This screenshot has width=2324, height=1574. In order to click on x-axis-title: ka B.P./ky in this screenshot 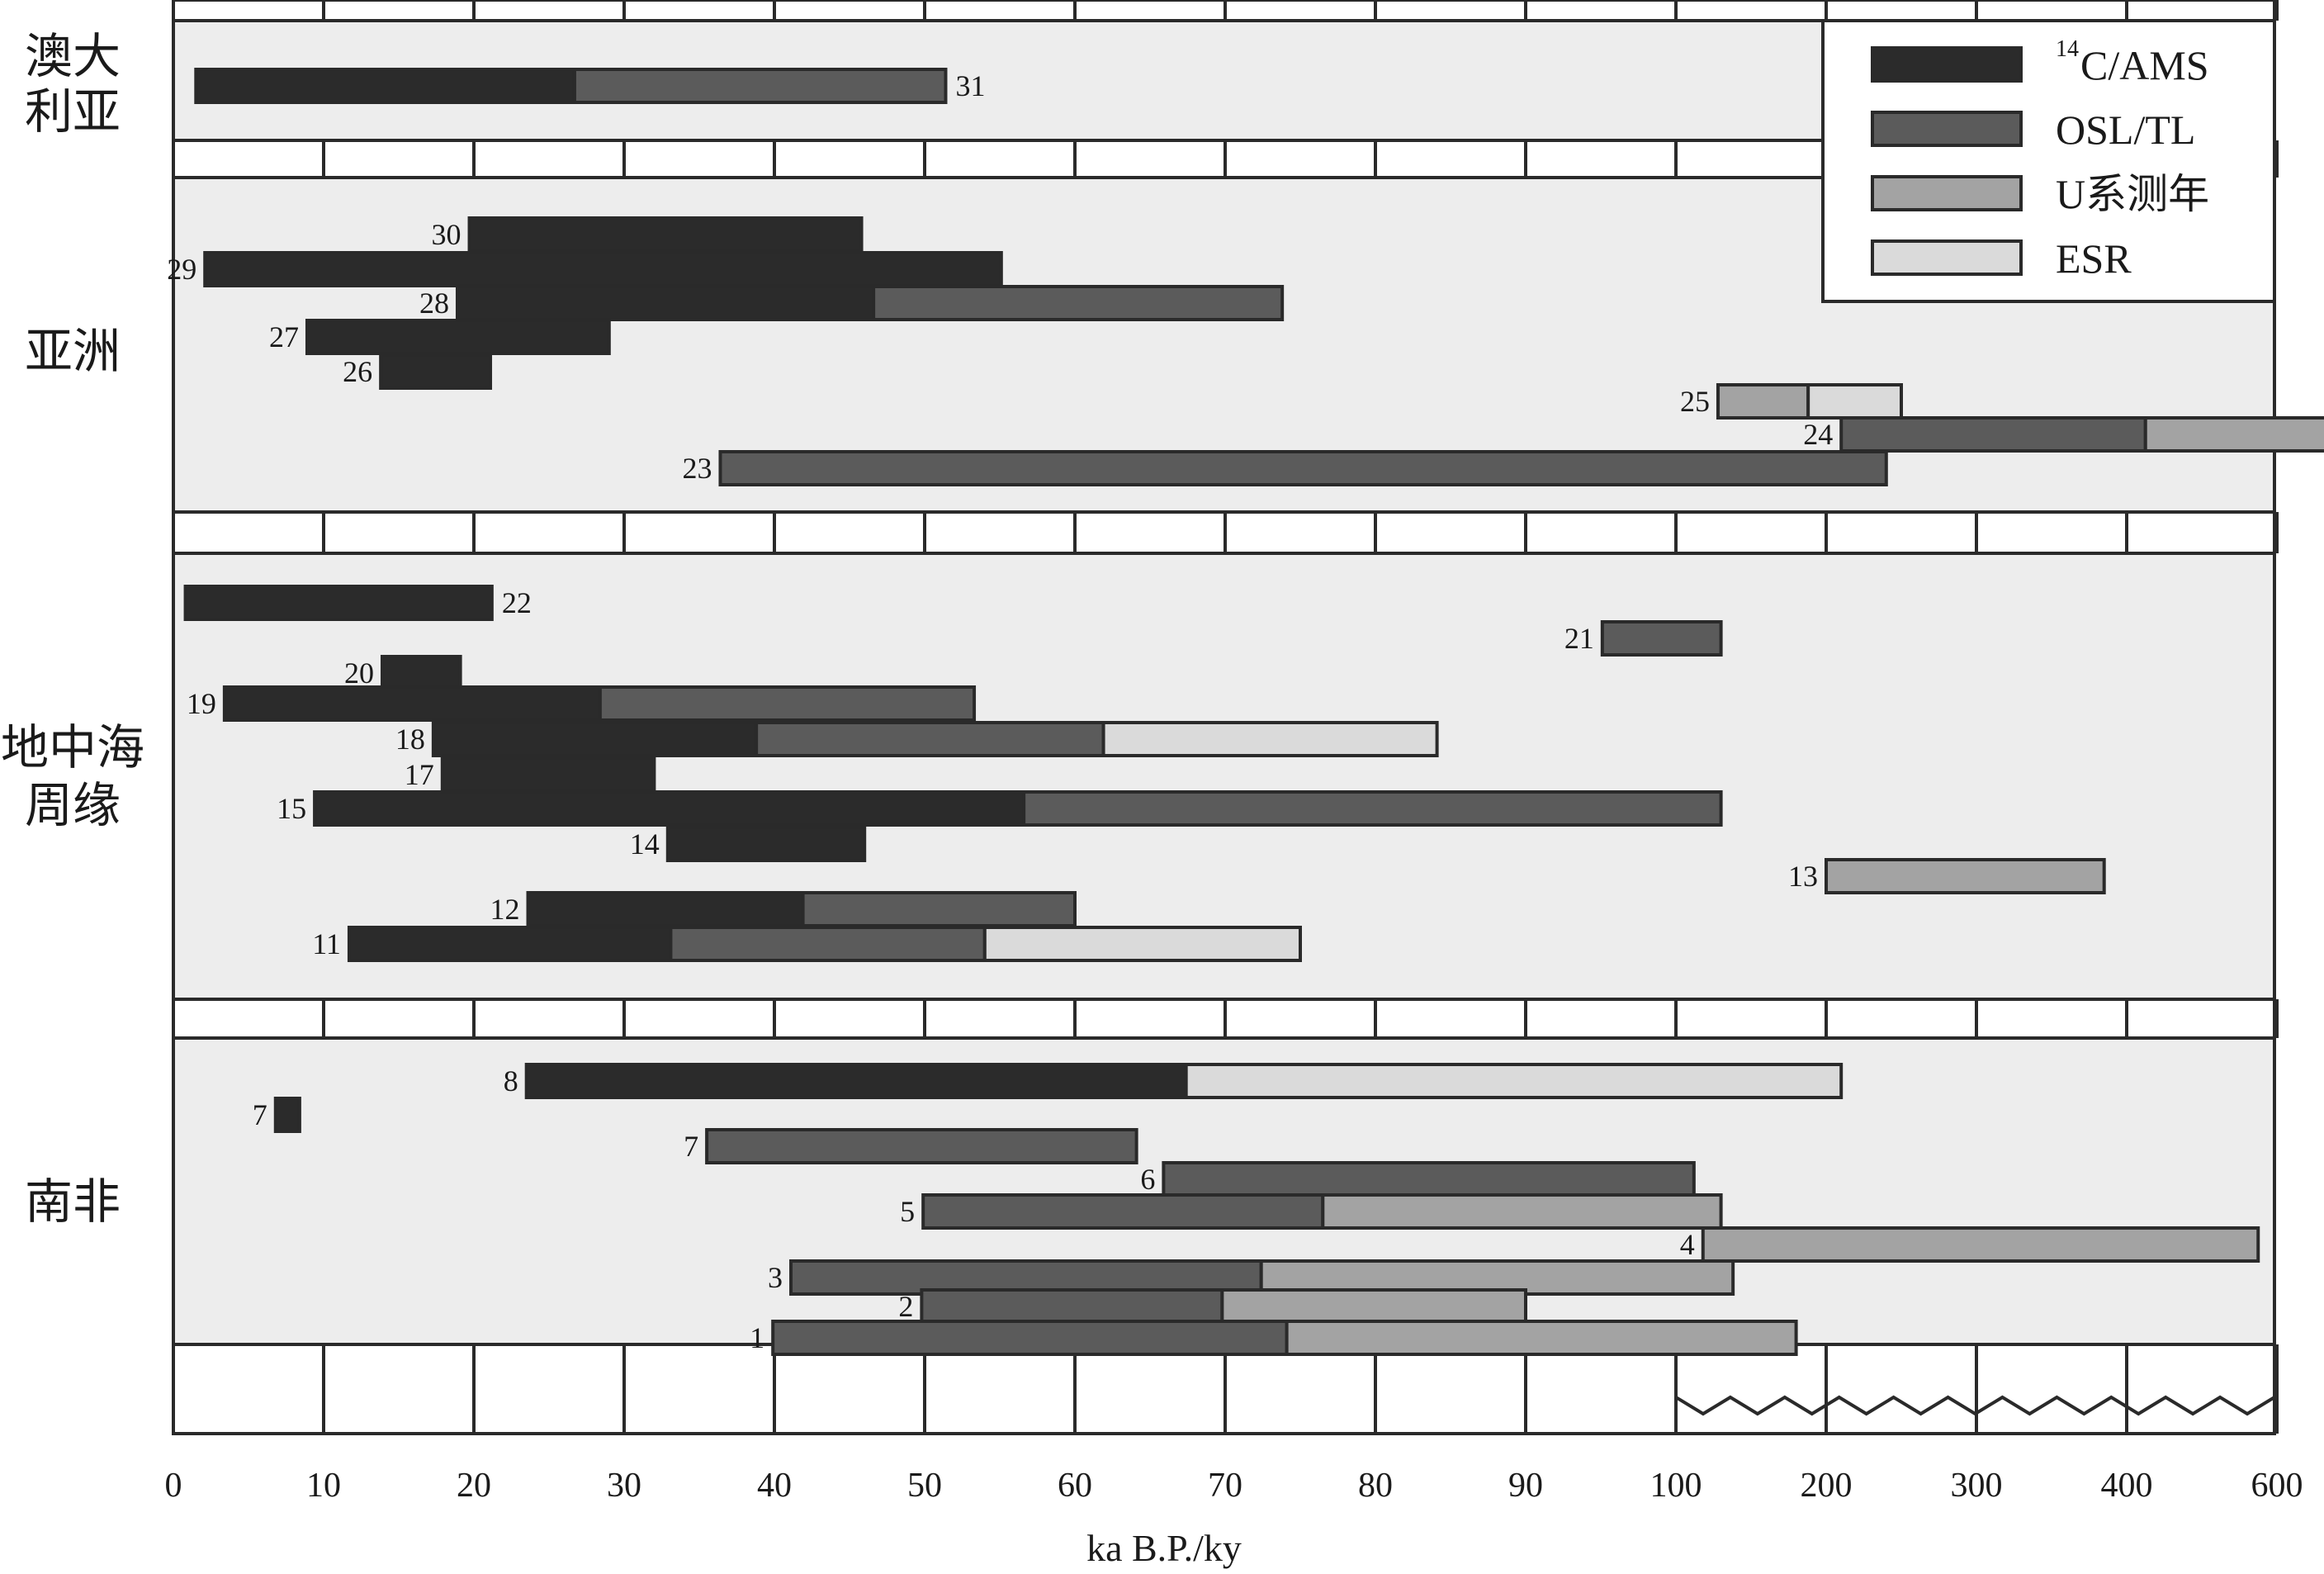, I will do `click(1164, 1548)`.